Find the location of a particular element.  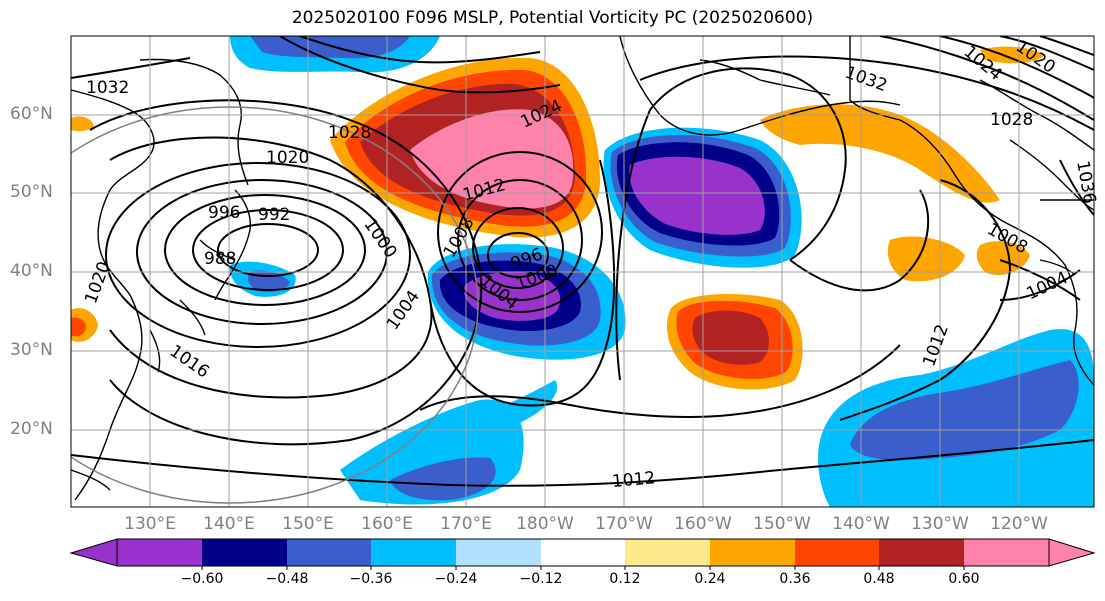

lat-label-40n: 40°N is located at coordinates (31, 271).